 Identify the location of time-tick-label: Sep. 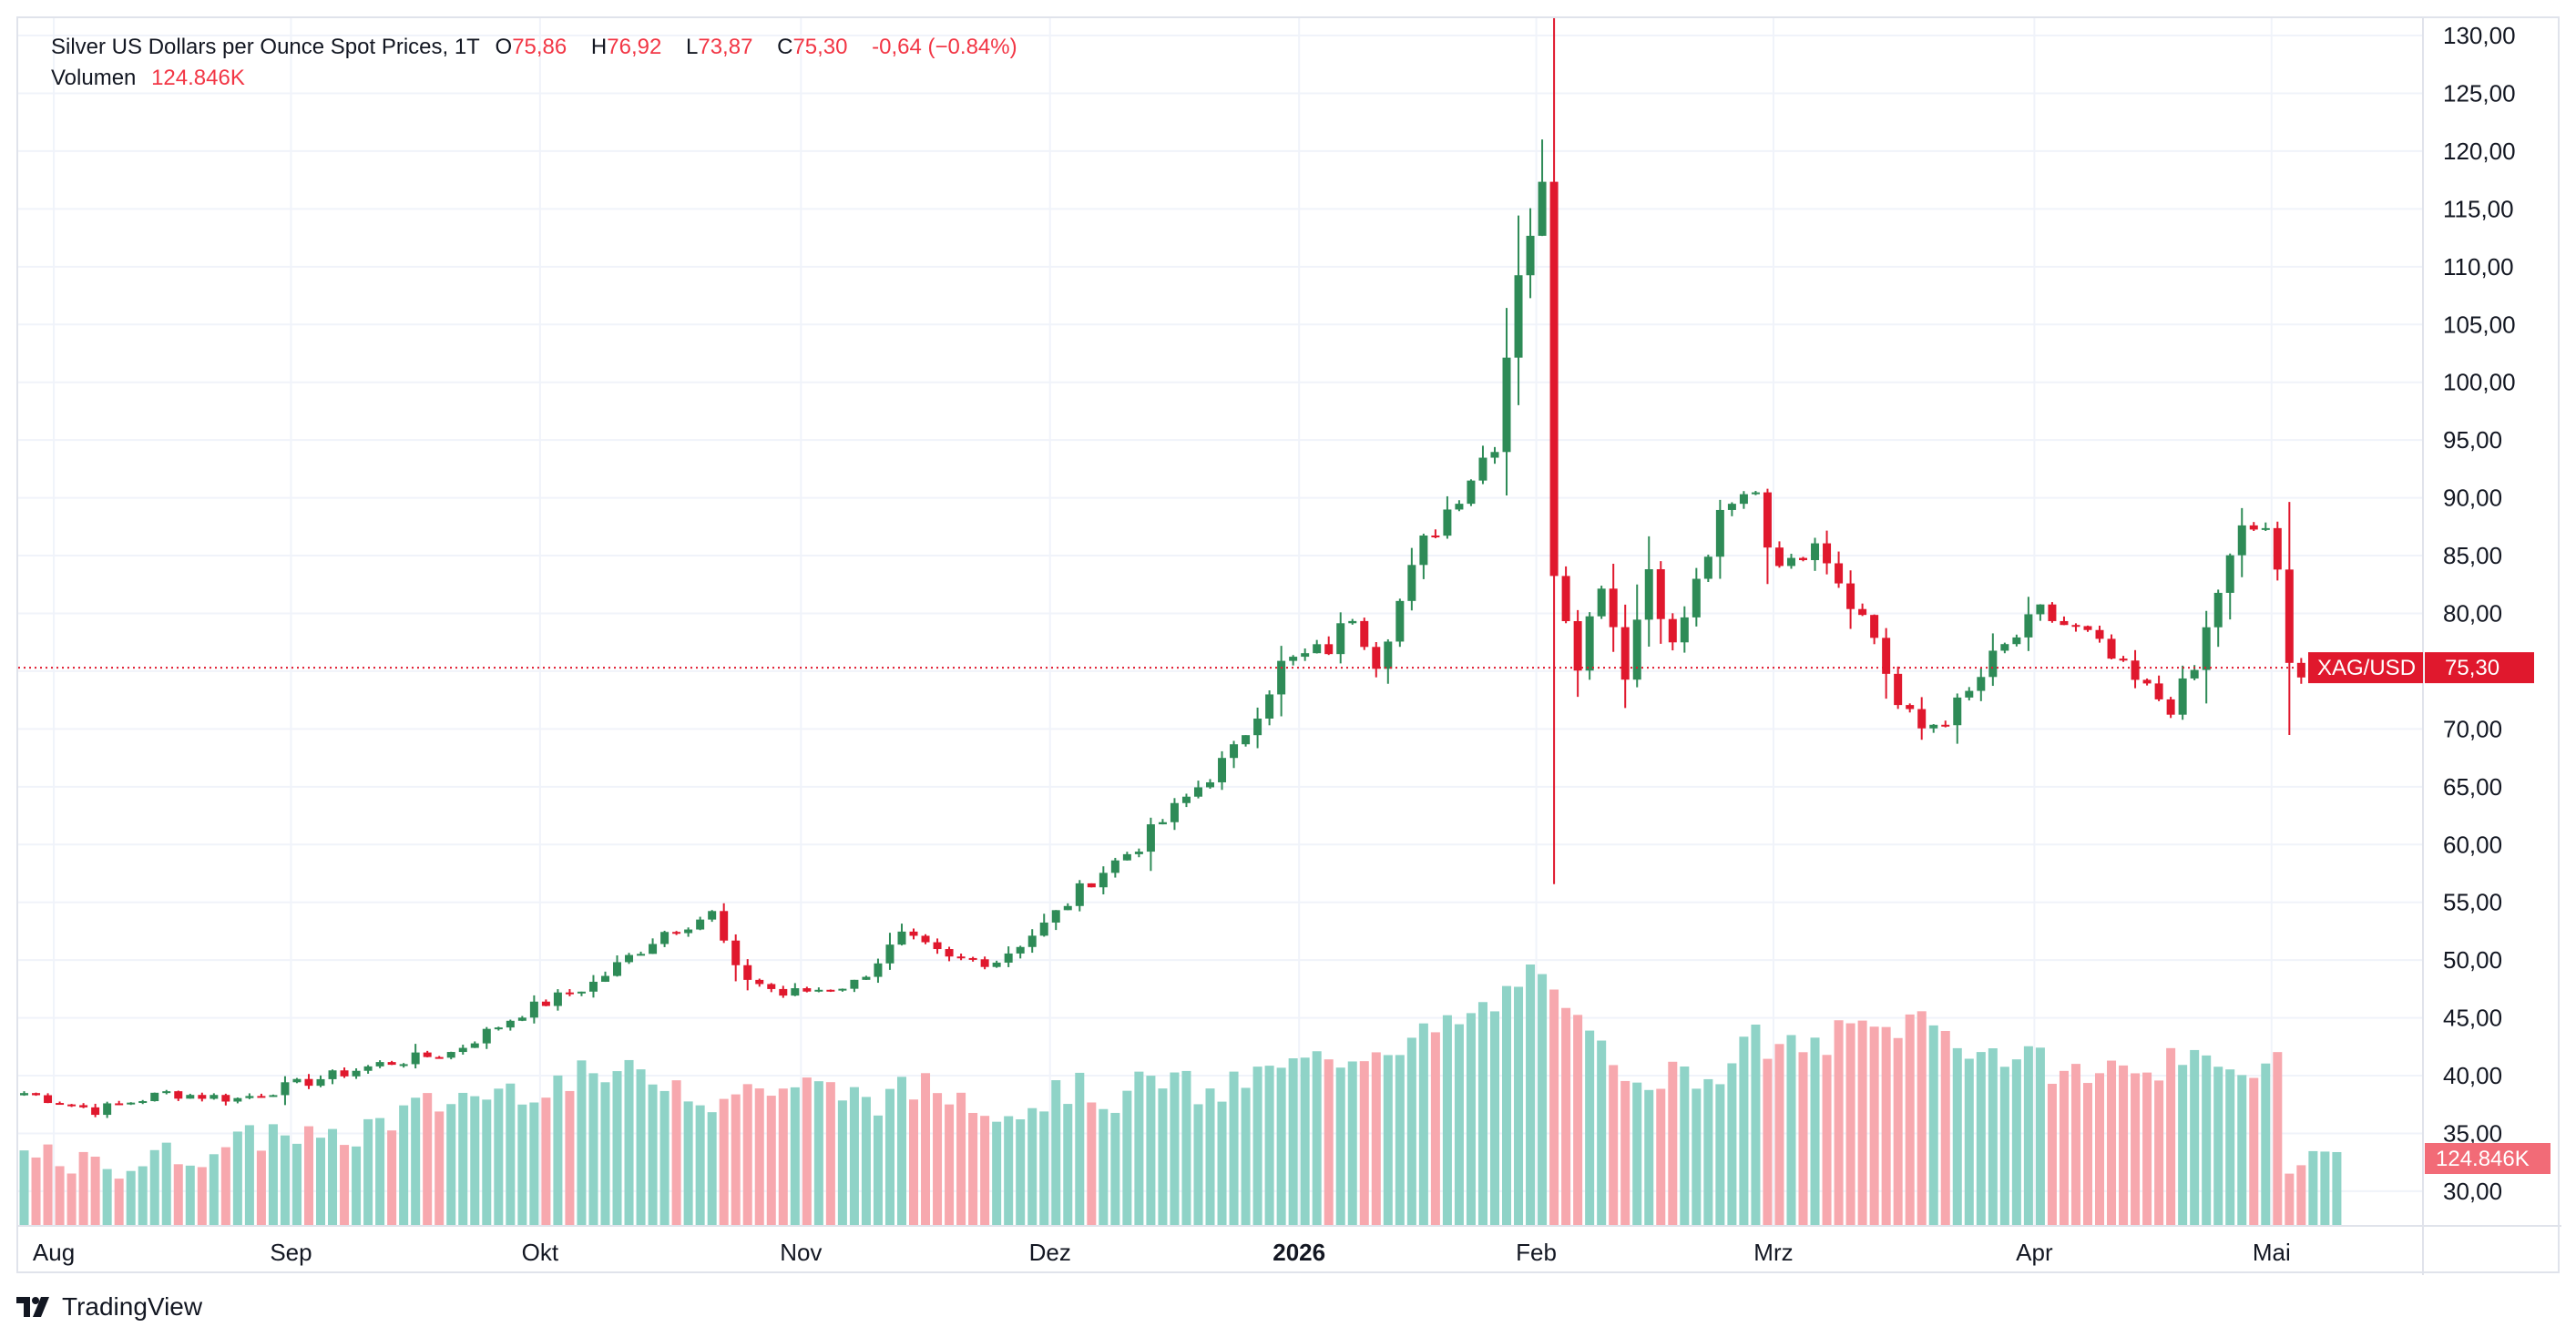
(291, 1252).